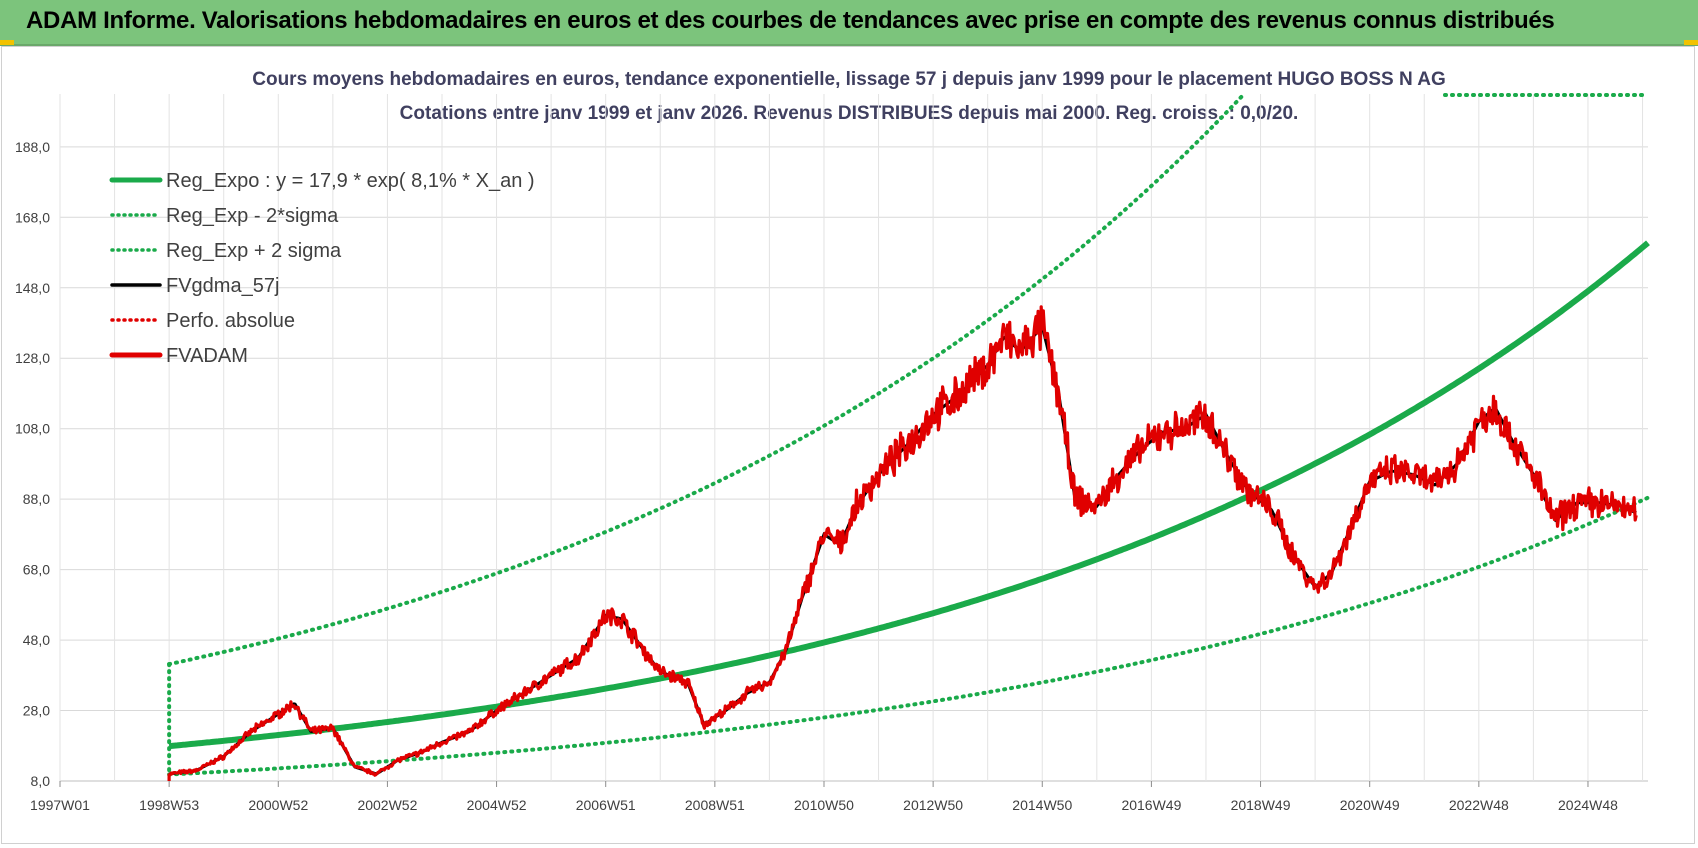  Describe the element at coordinates (1691, 42) in the screenshot. I see `corner-marker-right` at that location.